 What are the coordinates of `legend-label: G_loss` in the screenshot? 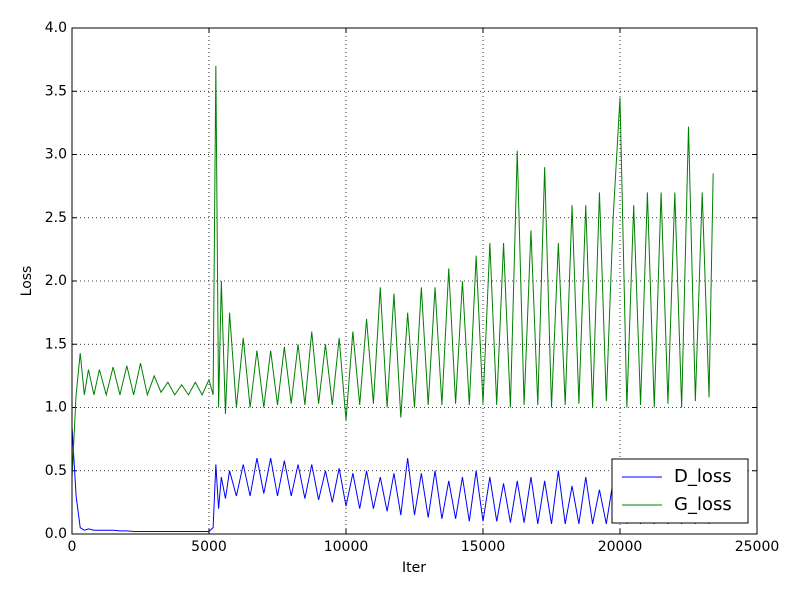 It's located at (703, 504).